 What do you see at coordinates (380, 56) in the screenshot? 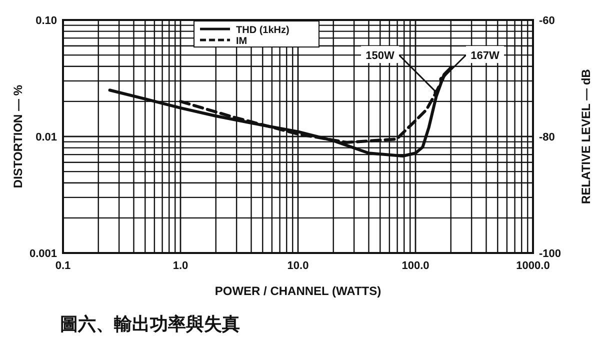
I see `annotation: 150W` at bounding box center [380, 56].